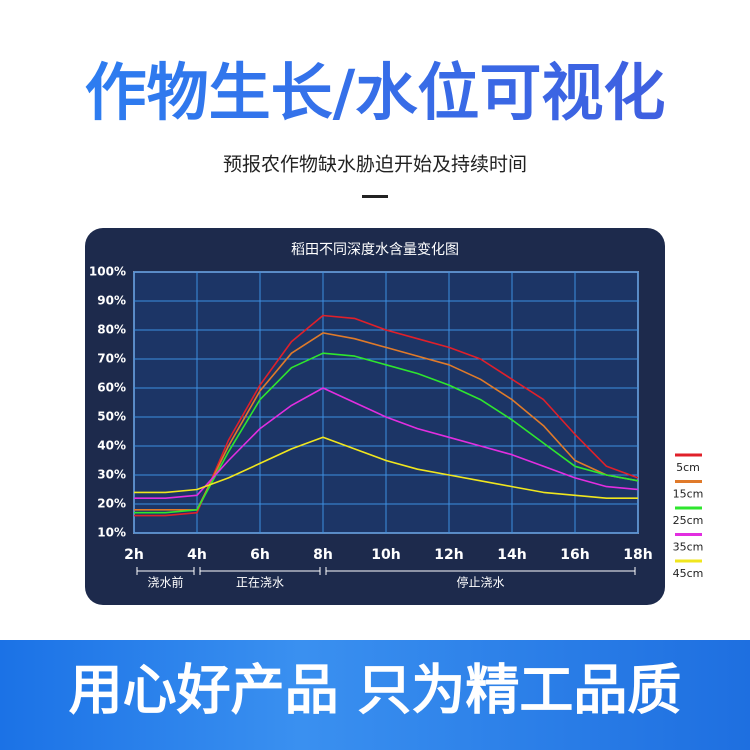 This screenshot has width=750, height=750. What do you see at coordinates (260, 583) in the screenshot?
I see `phase-label: 正在浇水` at bounding box center [260, 583].